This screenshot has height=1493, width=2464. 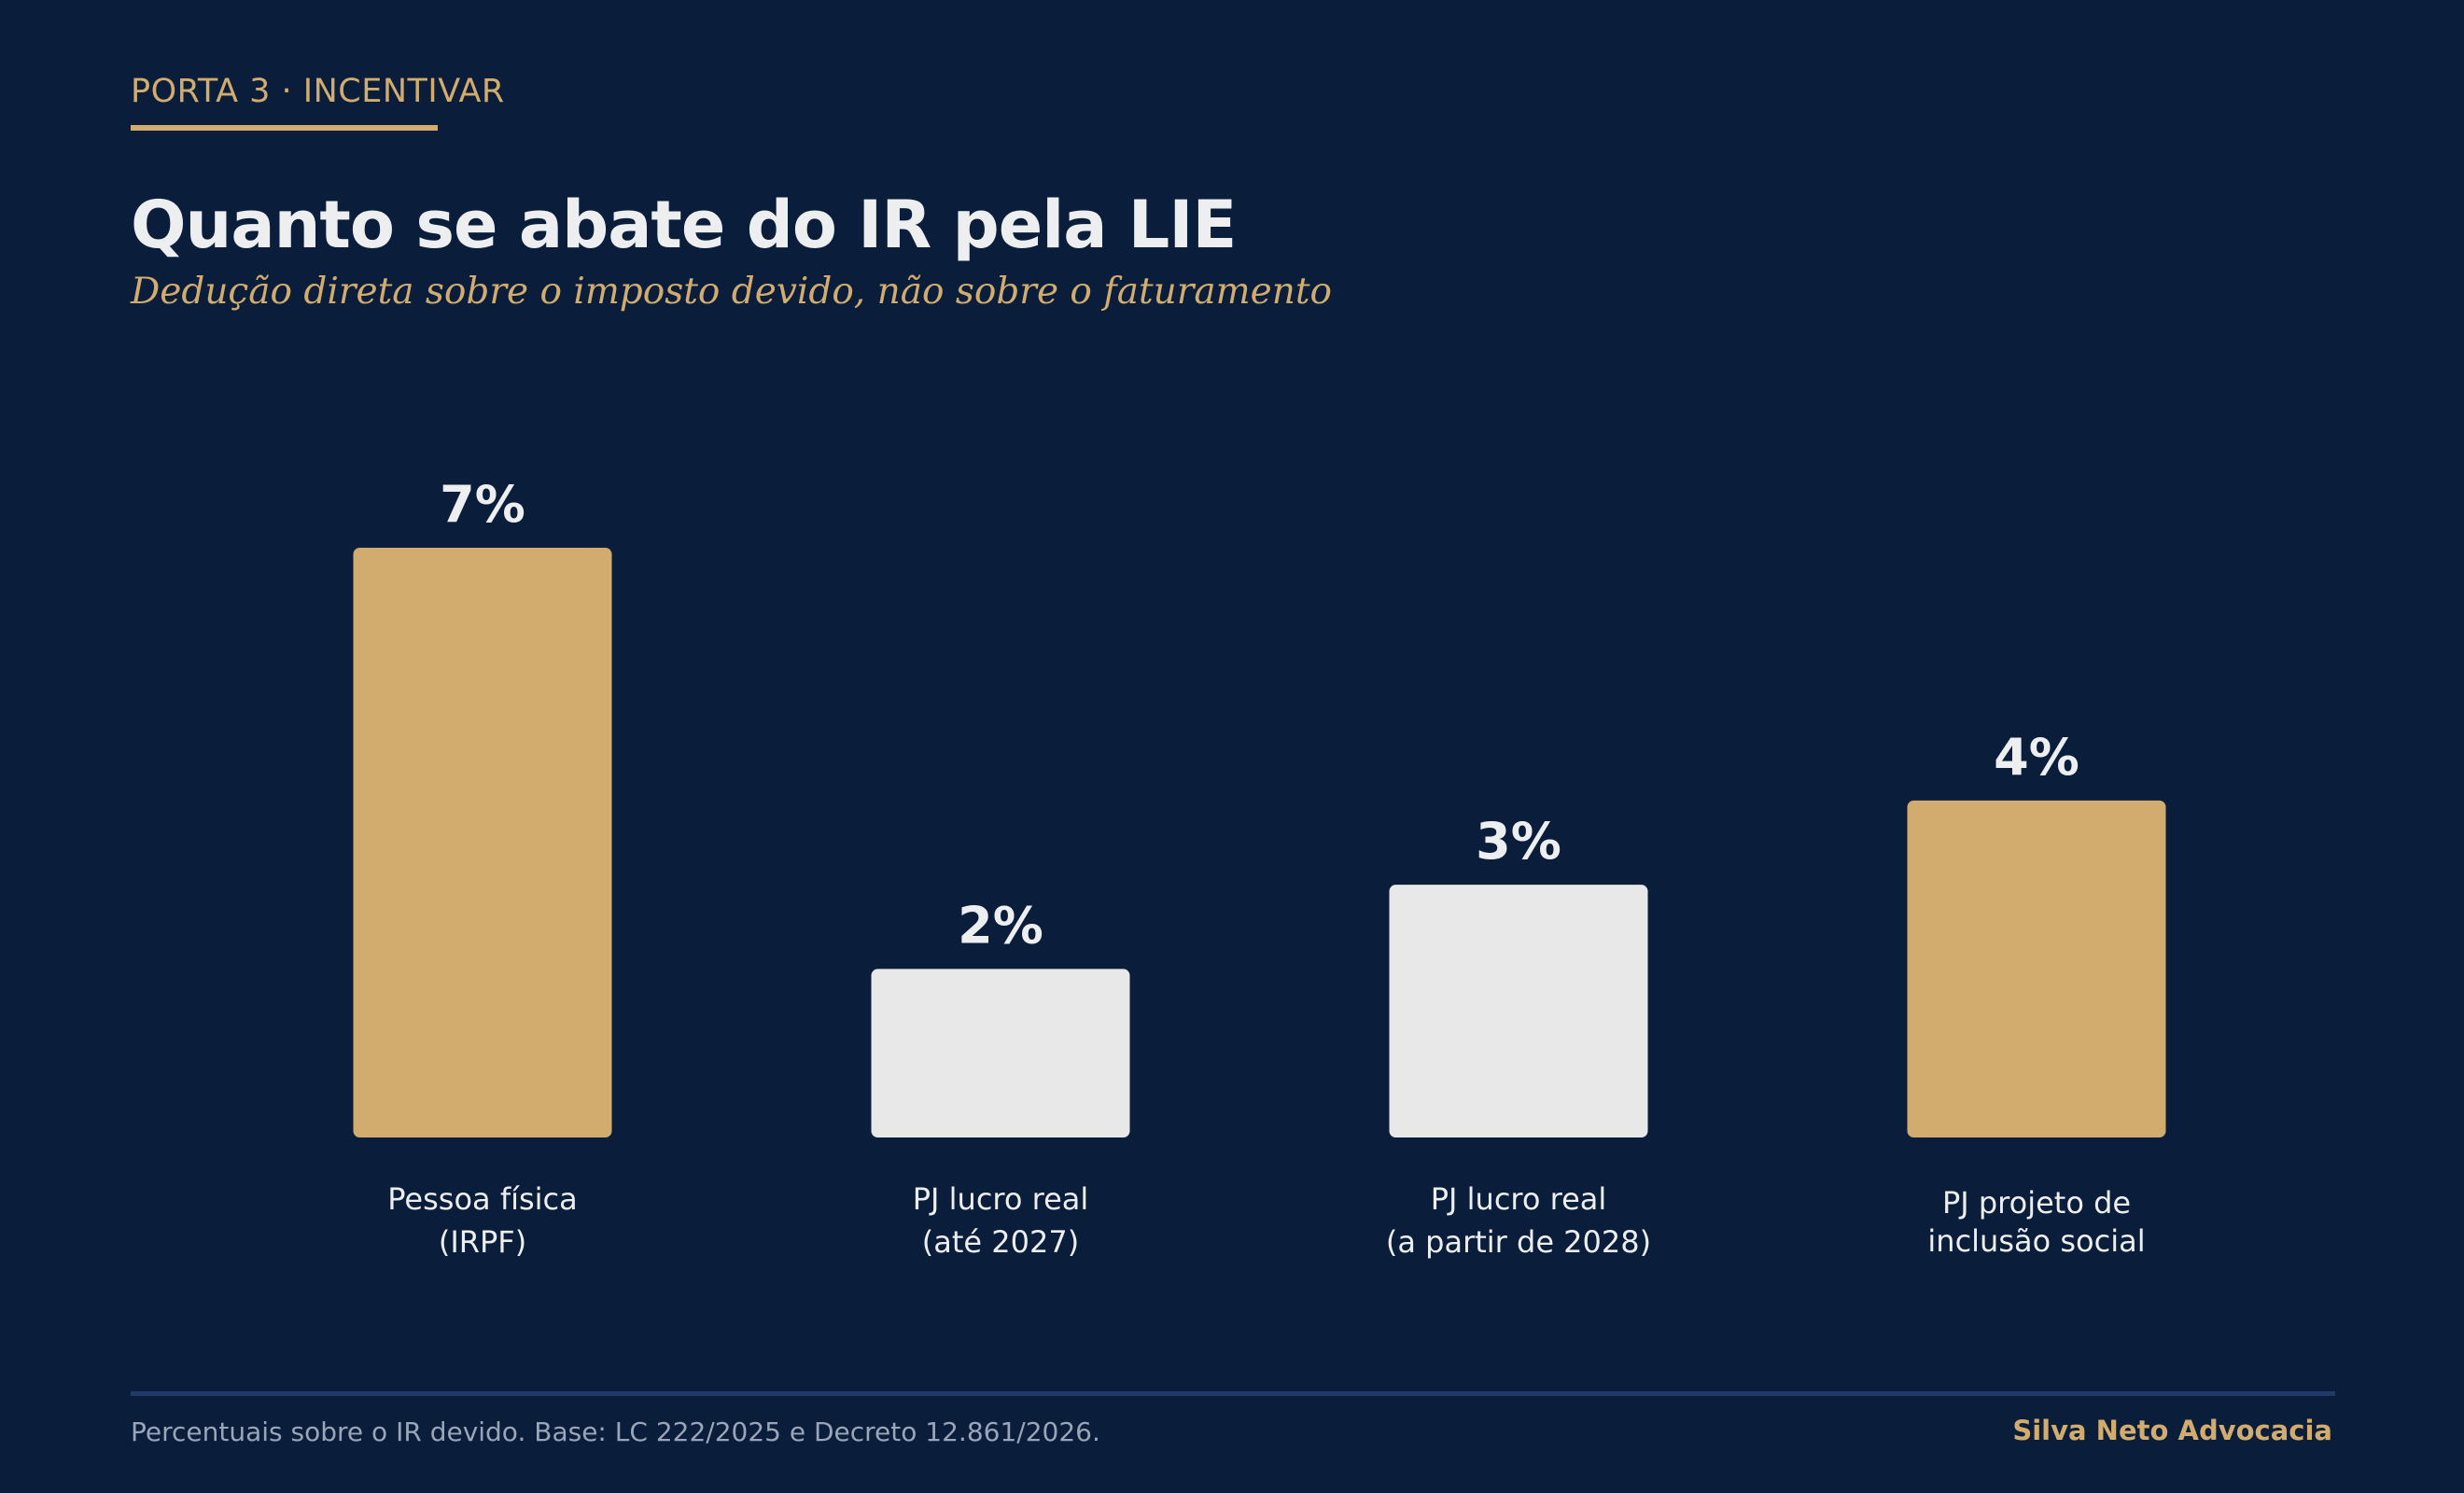 What do you see at coordinates (318, 91) in the screenshot?
I see `section-eyebrow: PORTA 3 · INCENTIVAR` at bounding box center [318, 91].